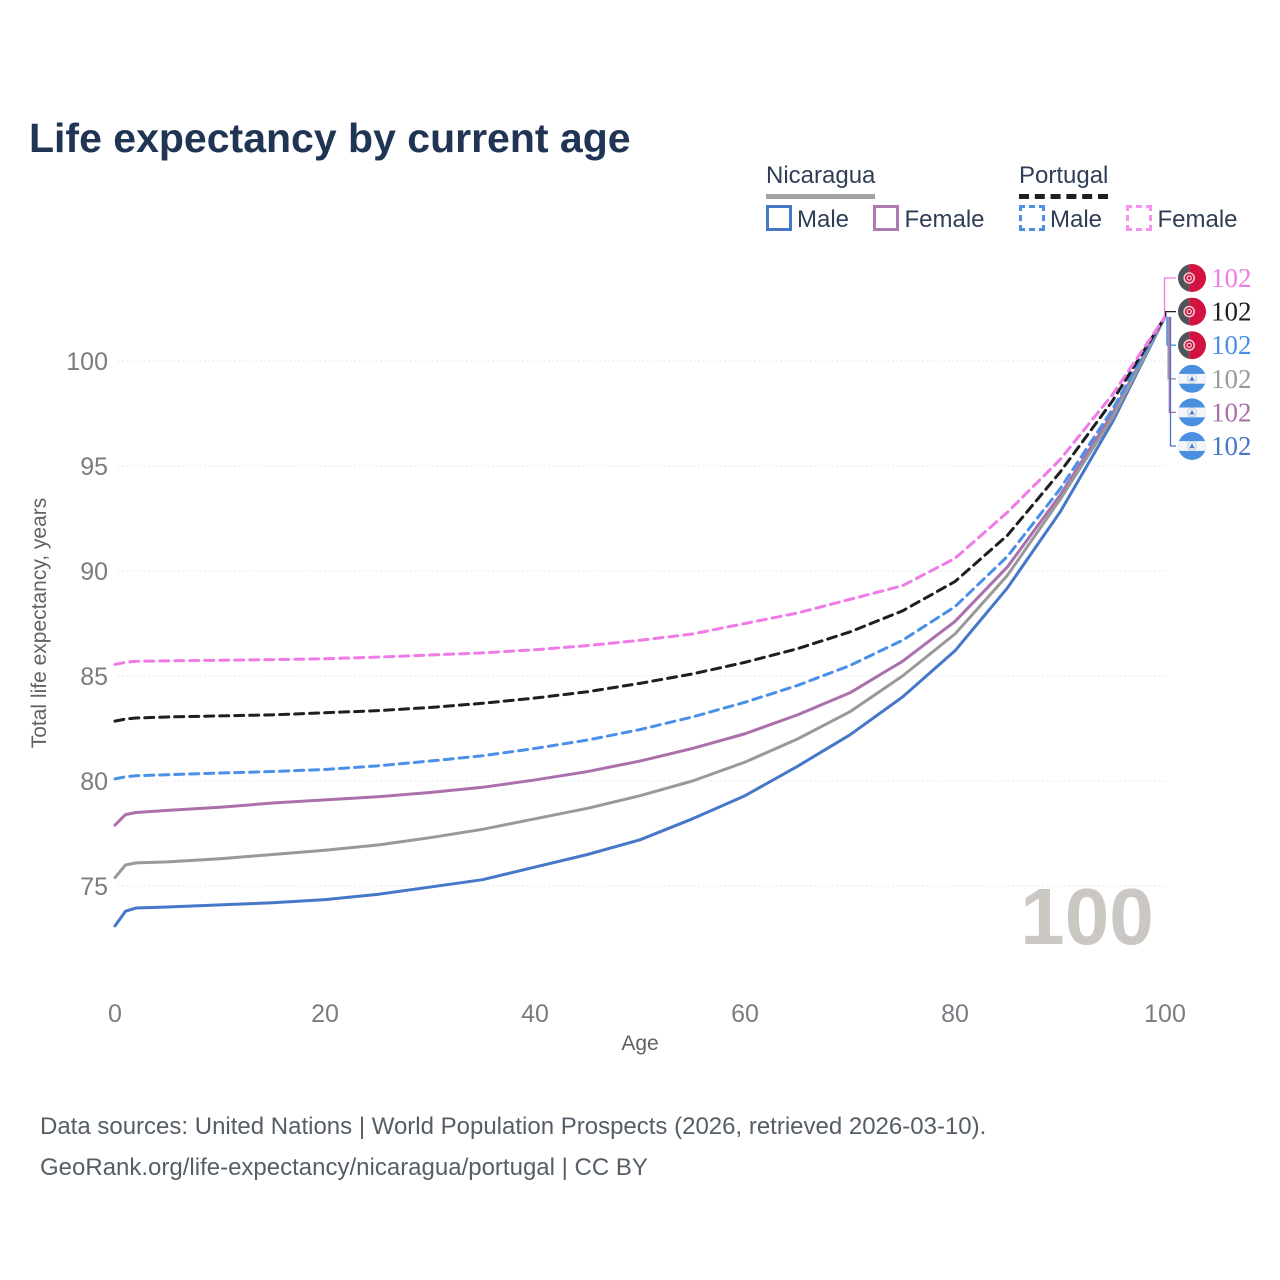  I want to click on x-tick-label: 20, so click(325, 1014).